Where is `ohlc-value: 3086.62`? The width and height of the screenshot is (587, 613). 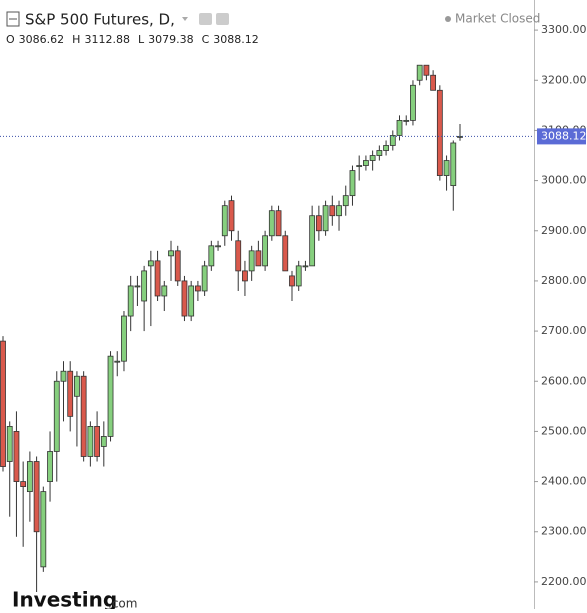 ohlc-value: 3086.62 is located at coordinates (42, 39).